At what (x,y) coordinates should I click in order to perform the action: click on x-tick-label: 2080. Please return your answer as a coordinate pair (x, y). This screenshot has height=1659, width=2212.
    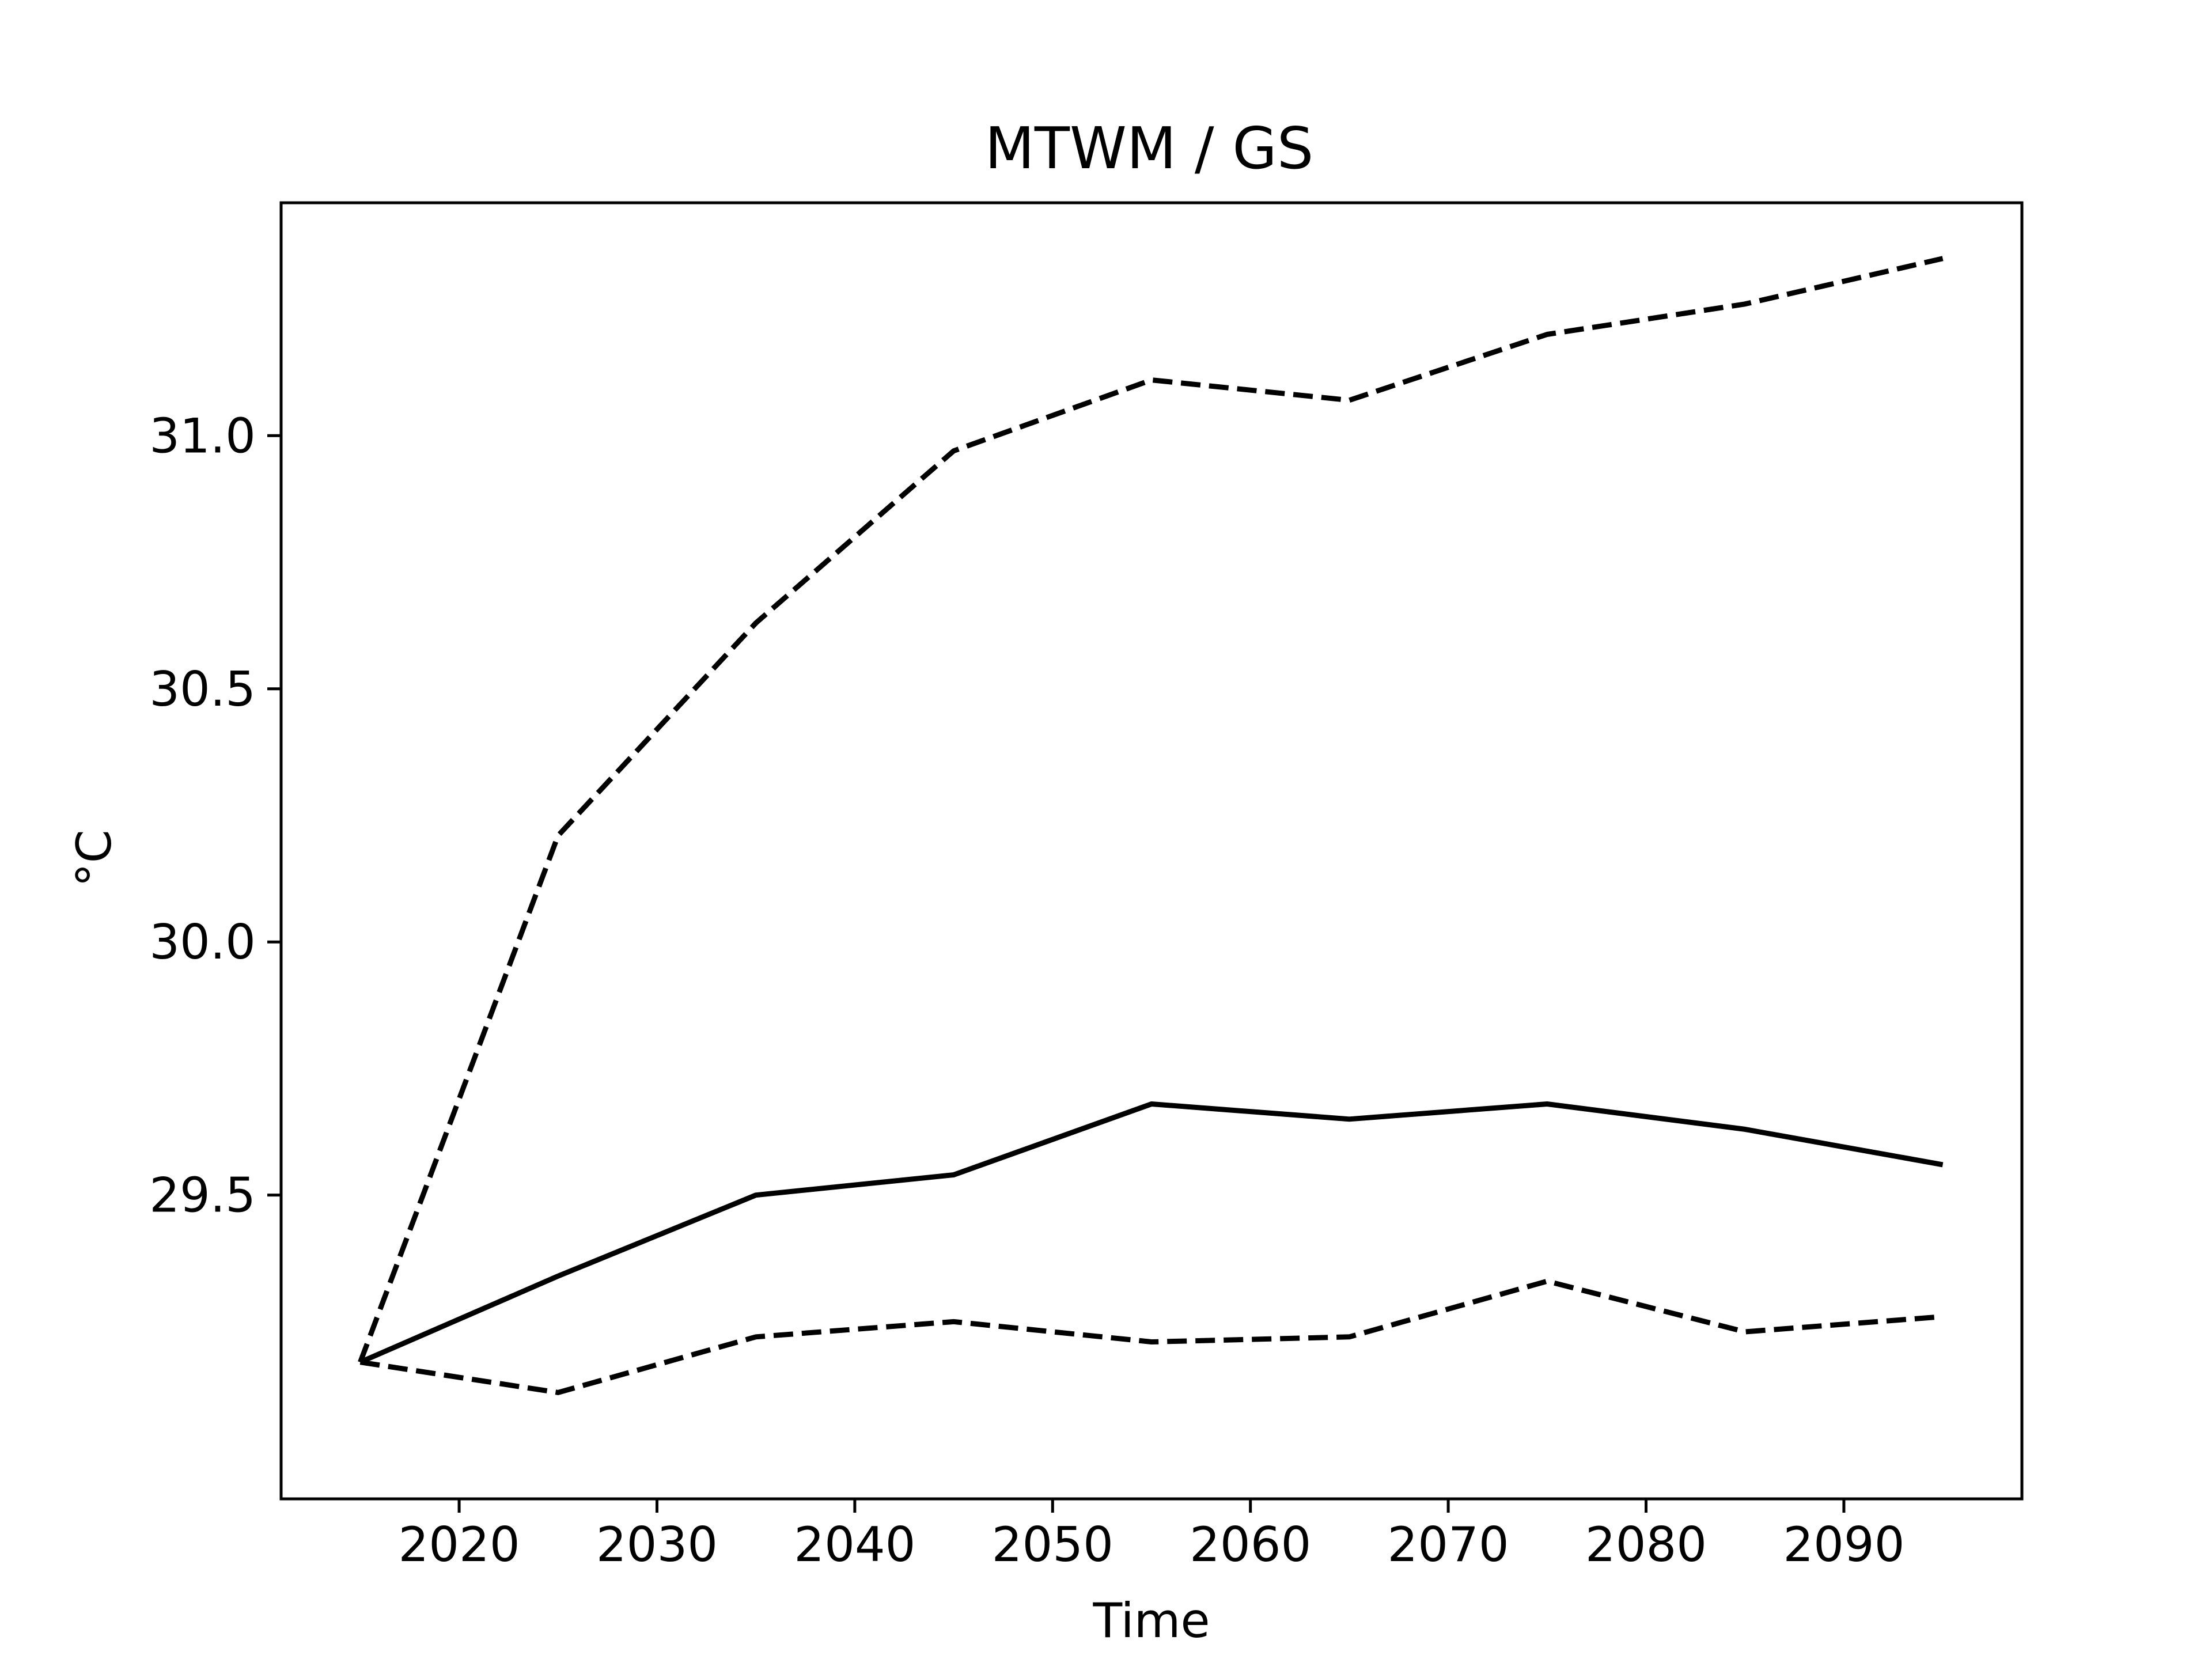
    Looking at the image, I should click on (1646, 1545).